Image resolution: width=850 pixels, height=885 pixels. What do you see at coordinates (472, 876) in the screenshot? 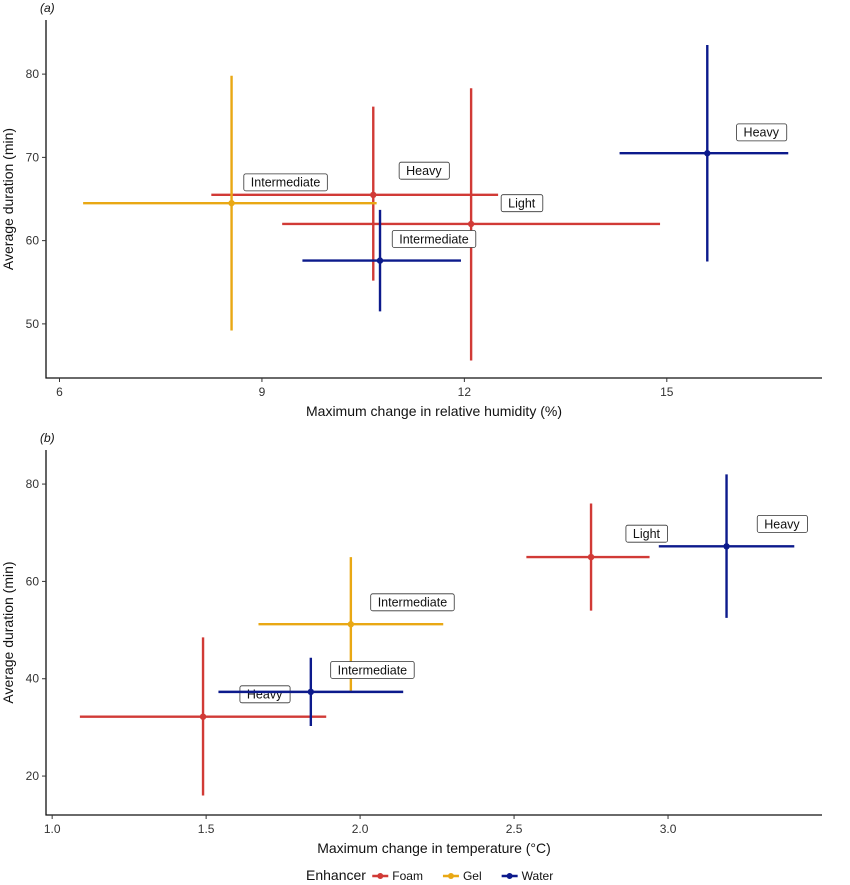
I see `legend-label: Gel` at bounding box center [472, 876].